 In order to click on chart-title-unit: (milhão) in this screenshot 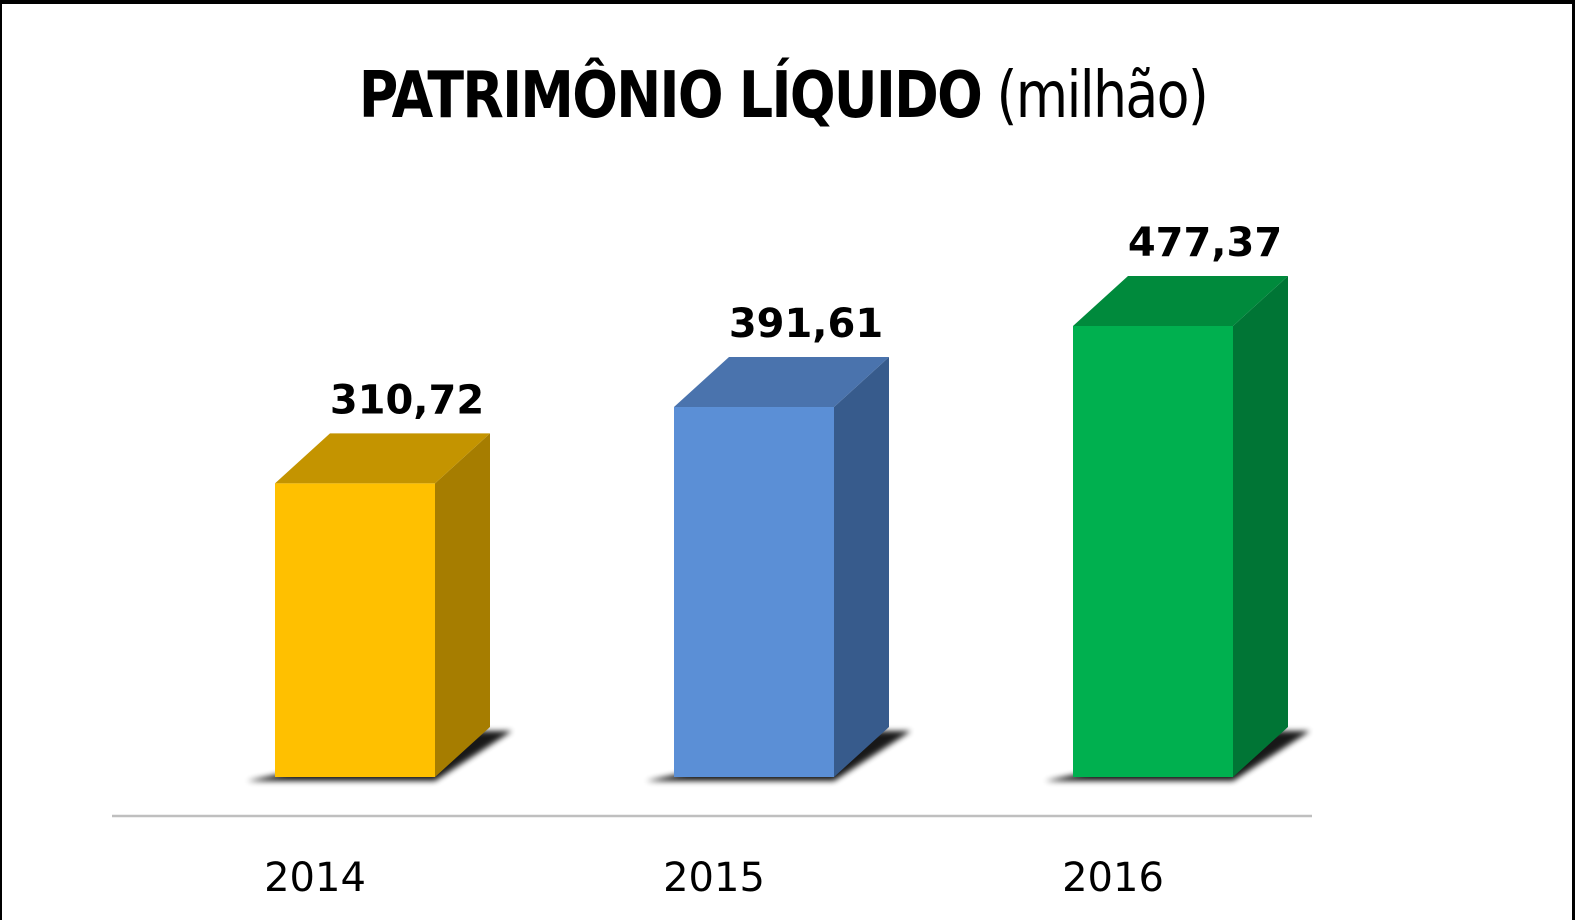, I will do `click(1102, 96)`.